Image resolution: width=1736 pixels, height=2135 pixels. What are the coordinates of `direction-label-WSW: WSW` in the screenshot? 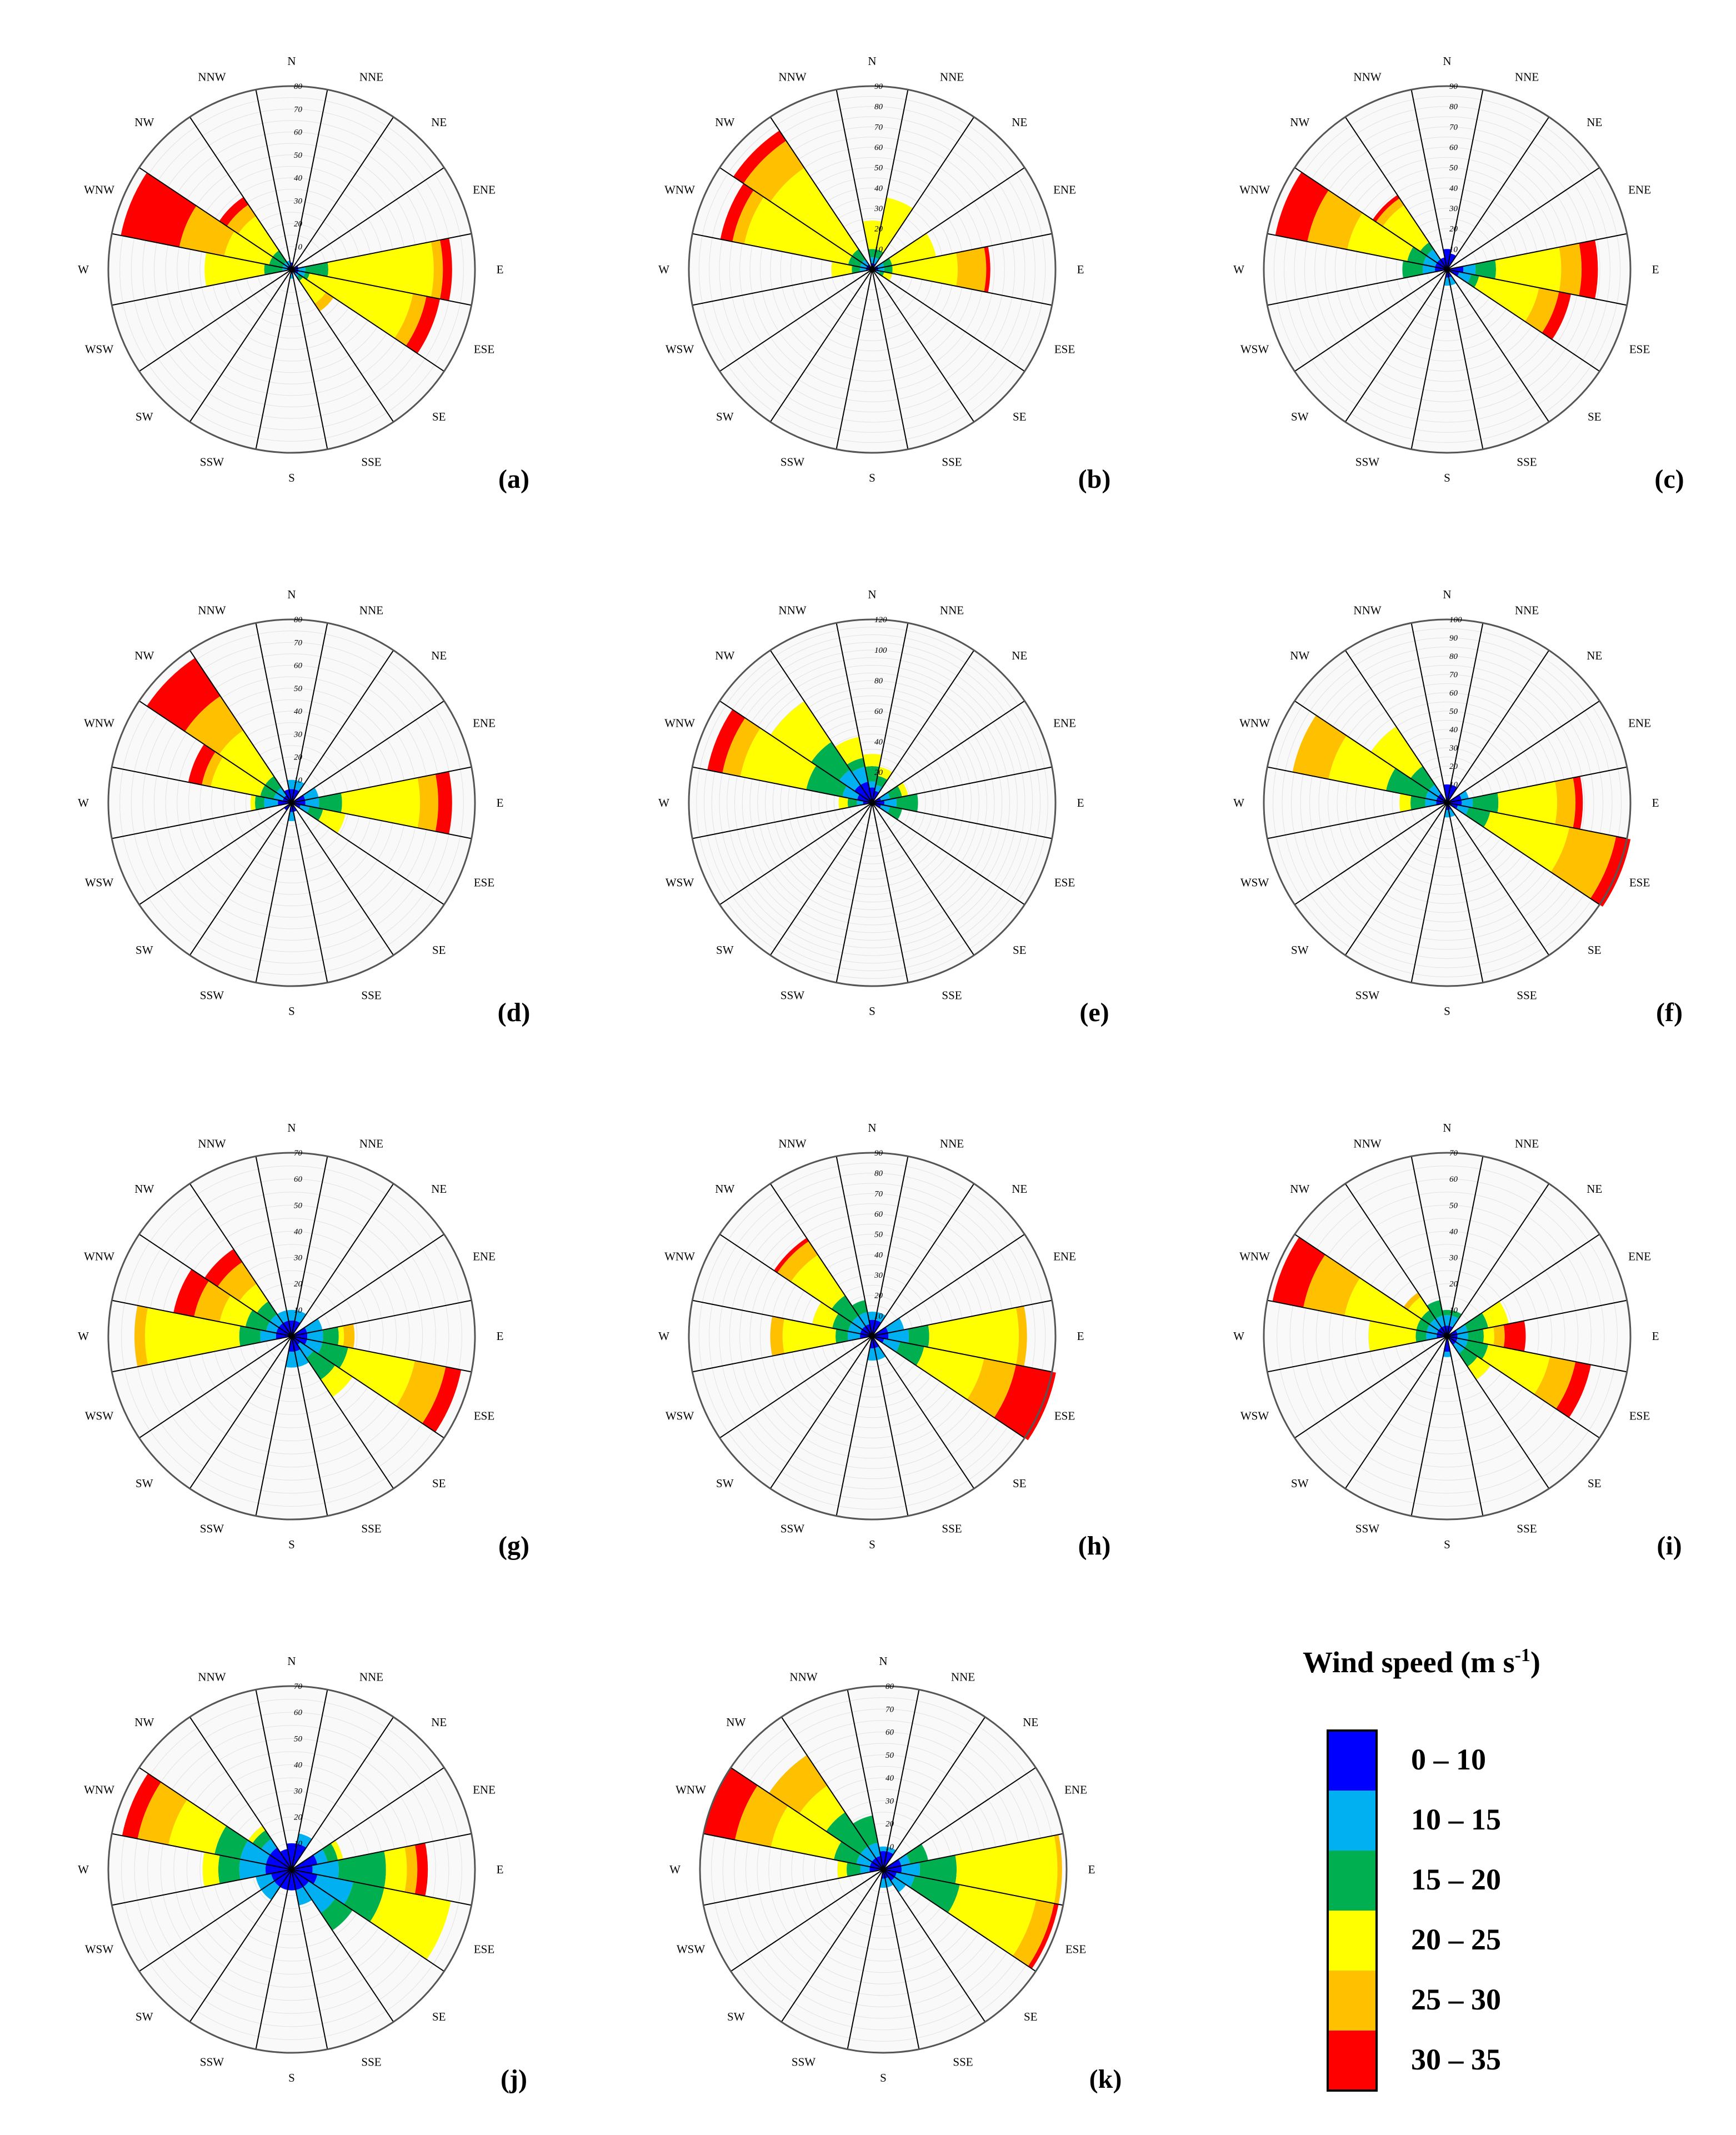 It's located at (680, 882).